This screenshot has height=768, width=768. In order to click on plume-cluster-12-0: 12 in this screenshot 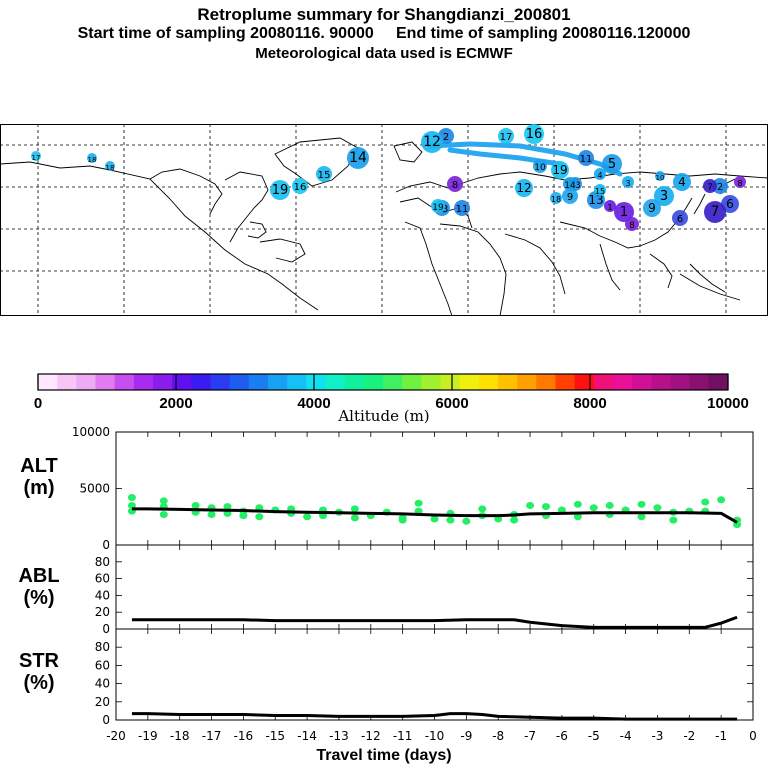, I will do `click(524, 188)`.